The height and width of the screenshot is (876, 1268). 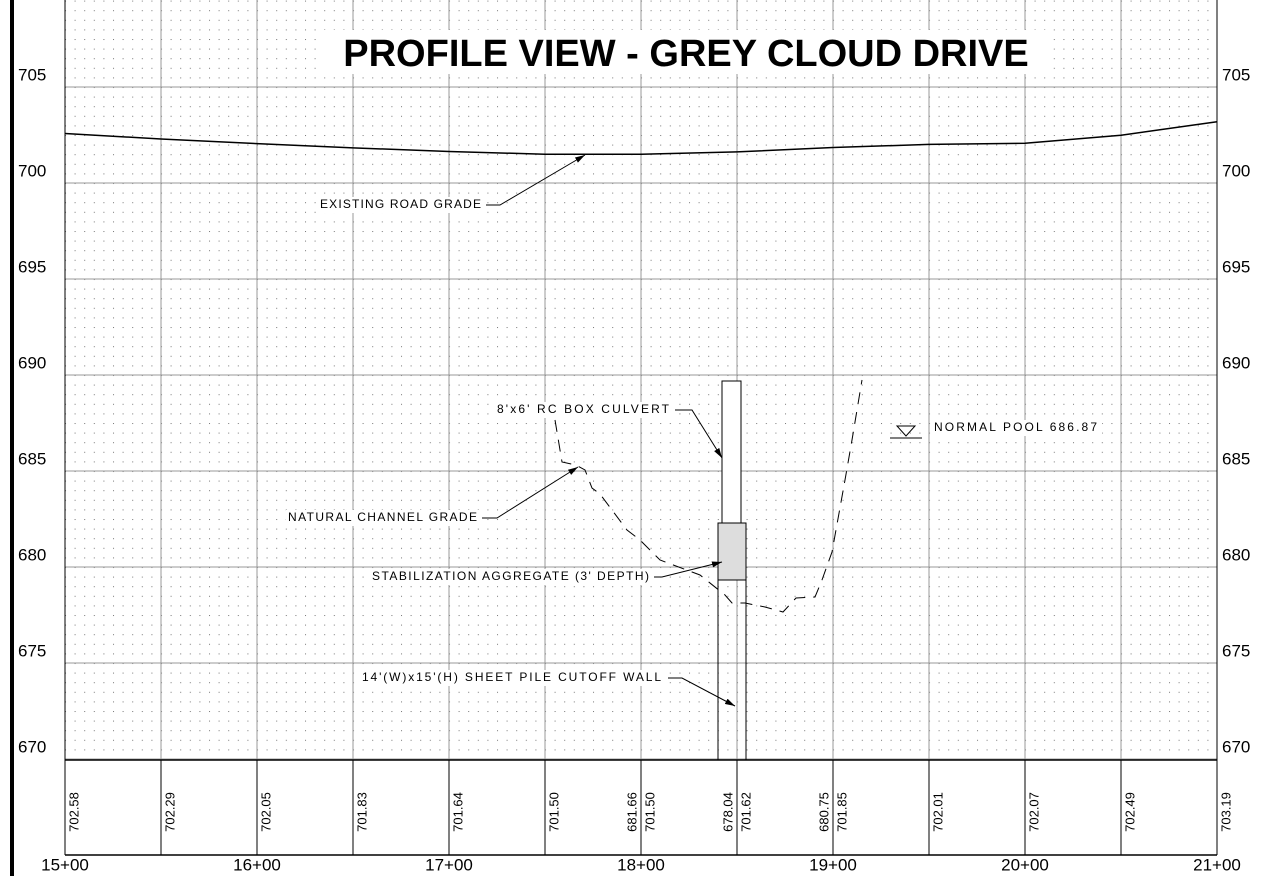 What do you see at coordinates (65, 864) in the screenshot?
I see `station-label: 15+00` at bounding box center [65, 864].